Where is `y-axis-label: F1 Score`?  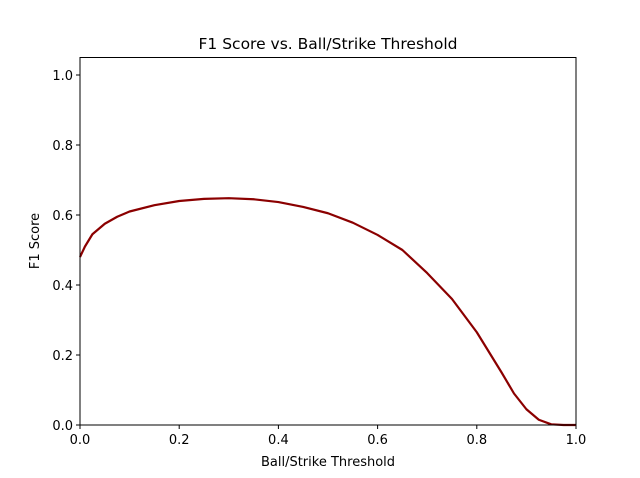
y-axis-label: F1 Score is located at coordinates (35, 241).